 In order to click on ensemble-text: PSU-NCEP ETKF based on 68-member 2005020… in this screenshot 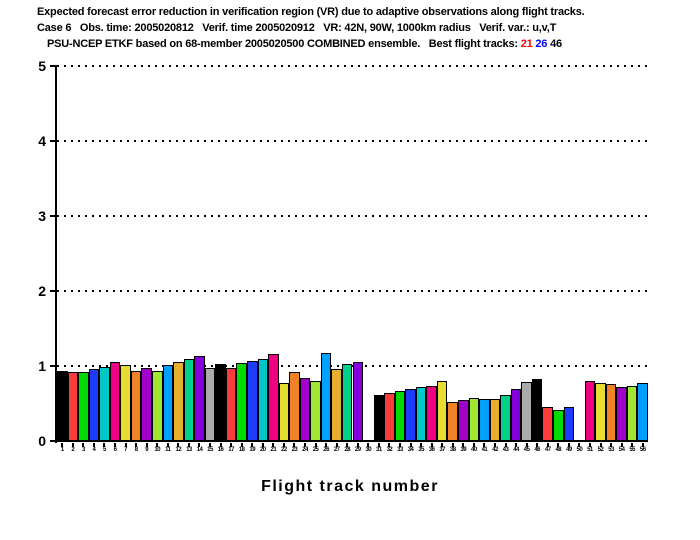, I will do `click(284, 44)`.